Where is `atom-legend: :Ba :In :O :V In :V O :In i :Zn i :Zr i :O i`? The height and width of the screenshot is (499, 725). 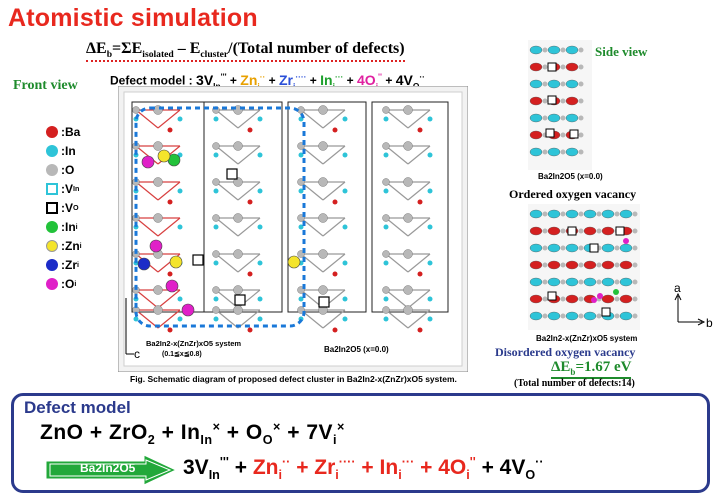
atom-legend: :Ba :In :O :V In :V O :In i :Zn i :Zr i :O i is located at coordinates (81, 207).